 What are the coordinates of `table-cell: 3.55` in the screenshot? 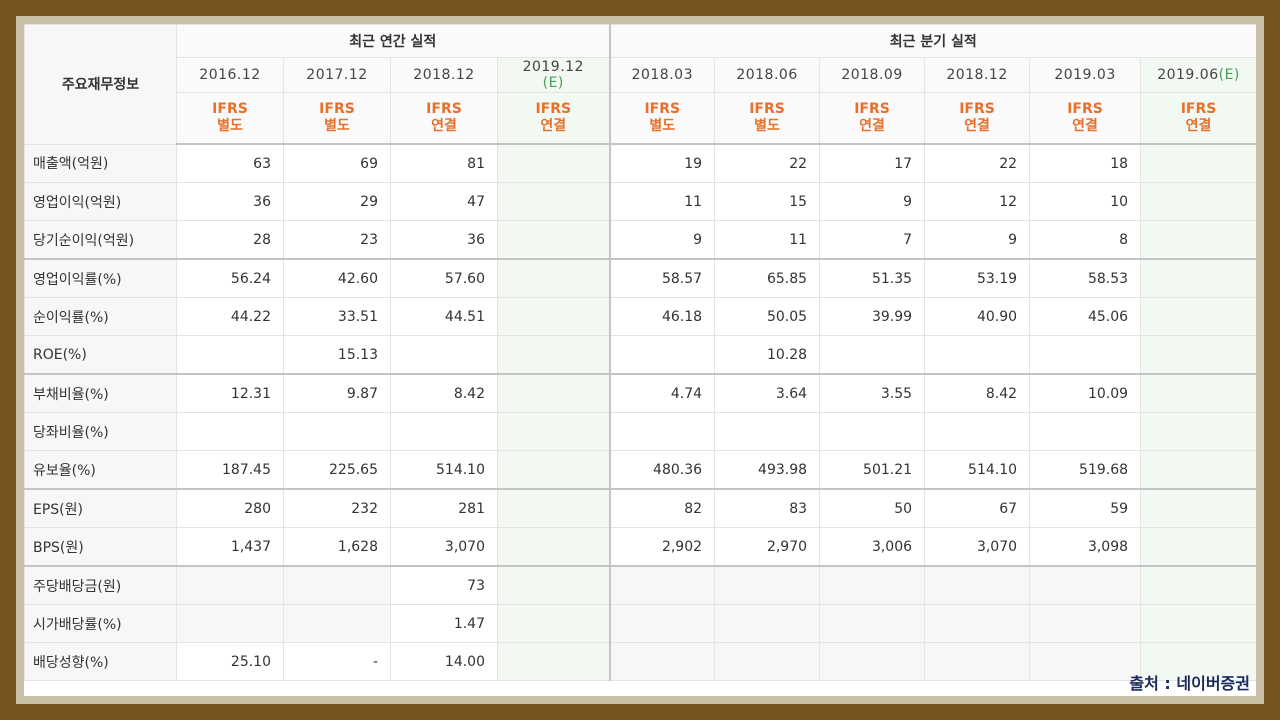 It's located at (872, 393).